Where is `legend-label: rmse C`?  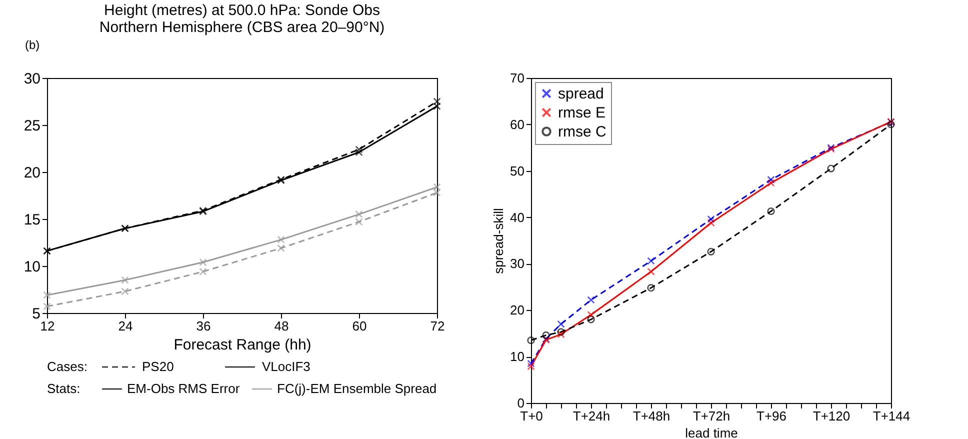
legend-label: rmse C is located at coordinates (582, 132).